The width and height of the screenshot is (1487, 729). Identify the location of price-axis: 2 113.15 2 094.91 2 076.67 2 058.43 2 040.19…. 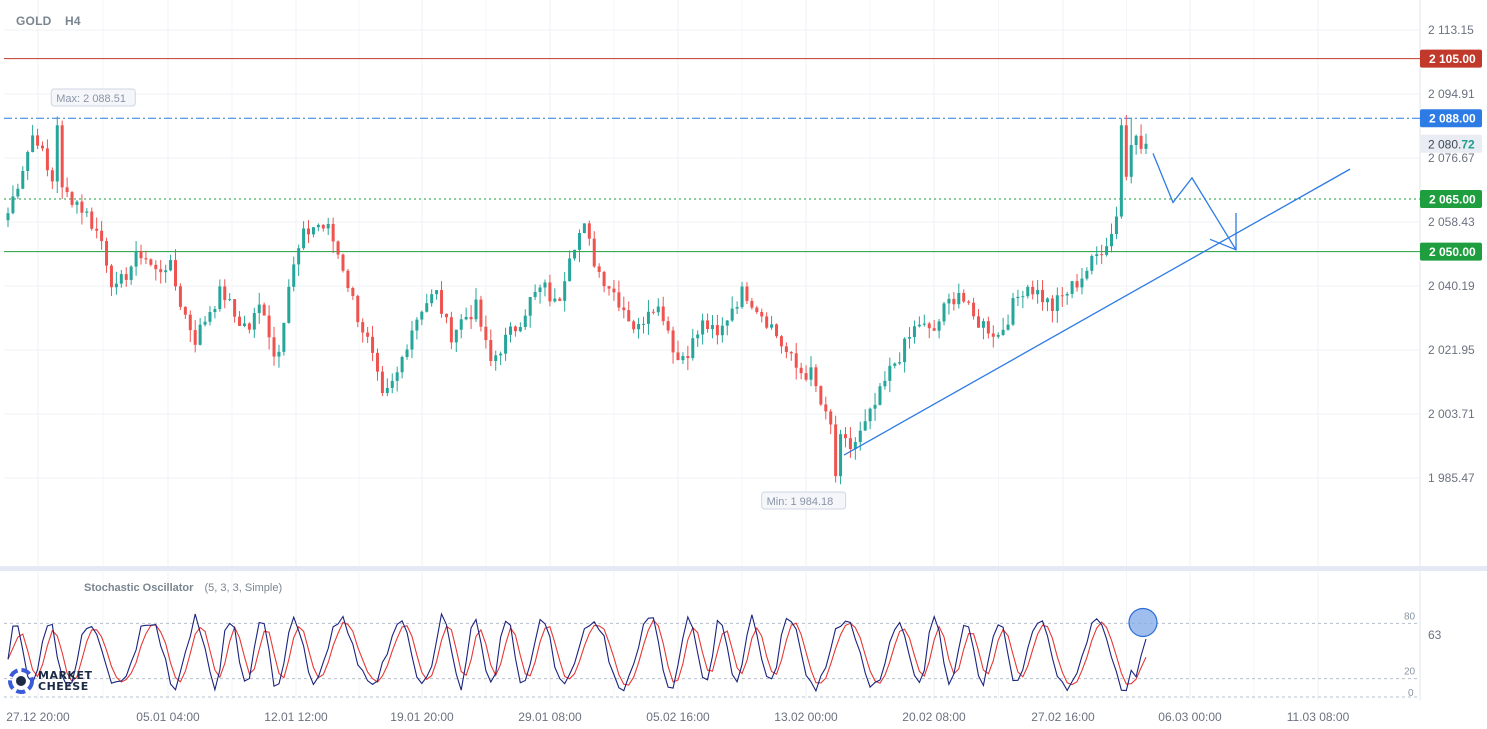
(1451, 254).